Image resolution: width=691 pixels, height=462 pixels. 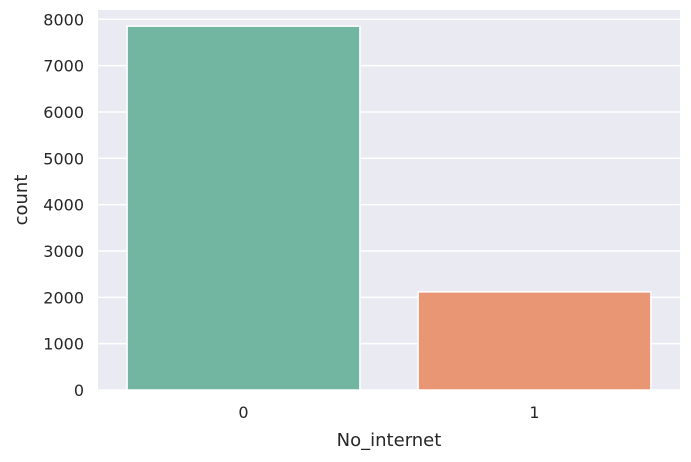 I want to click on y-tick-labels: 0 1000 2000 3000 4000 5000 6000 7000 8000, so click(x=63, y=205).